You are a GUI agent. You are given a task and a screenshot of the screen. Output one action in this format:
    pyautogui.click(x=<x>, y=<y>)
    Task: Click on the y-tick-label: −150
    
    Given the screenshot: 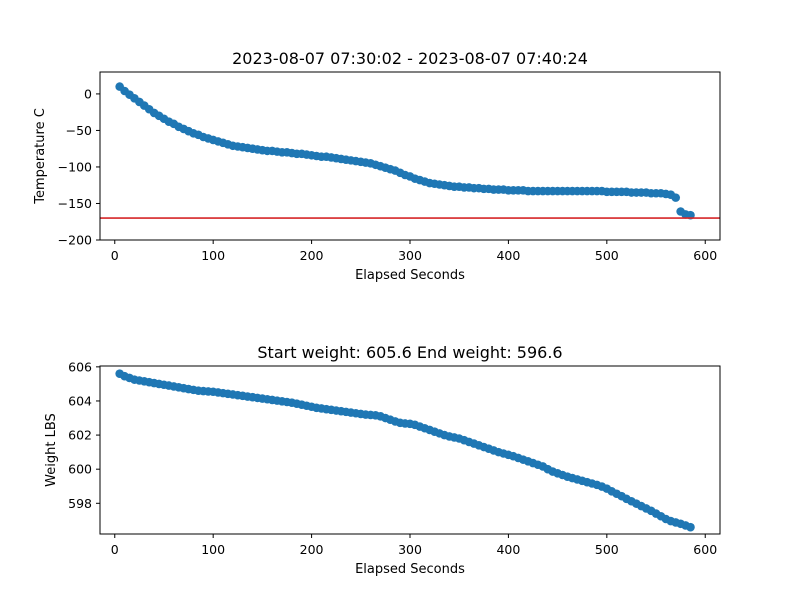 What is the action you would take?
    pyautogui.click(x=75, y=203)
    